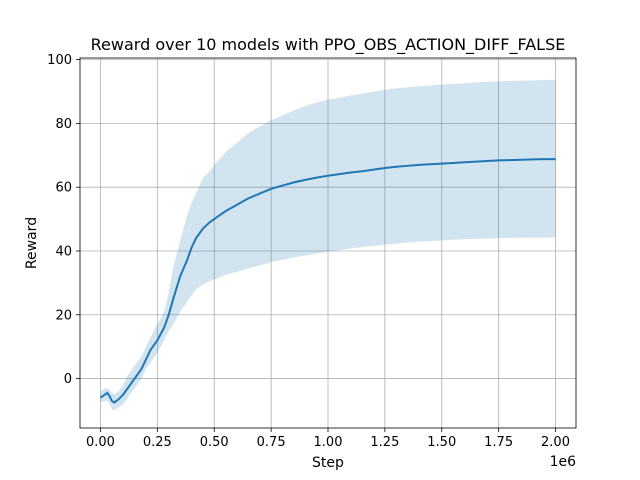  What do you see at coordinates (328, 442) in the screenshot?
I see `x-tick-label: 1.00` at bounding box center [328, 442].